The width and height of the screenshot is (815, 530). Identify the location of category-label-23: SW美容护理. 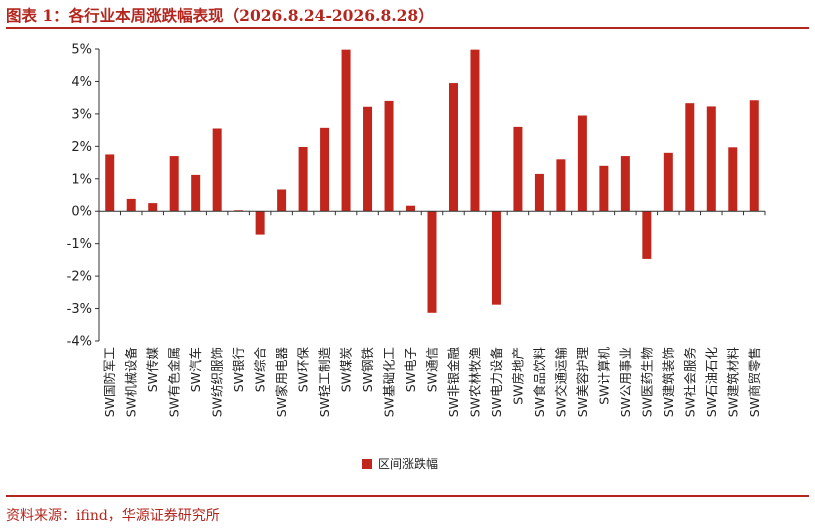
(582, 382).